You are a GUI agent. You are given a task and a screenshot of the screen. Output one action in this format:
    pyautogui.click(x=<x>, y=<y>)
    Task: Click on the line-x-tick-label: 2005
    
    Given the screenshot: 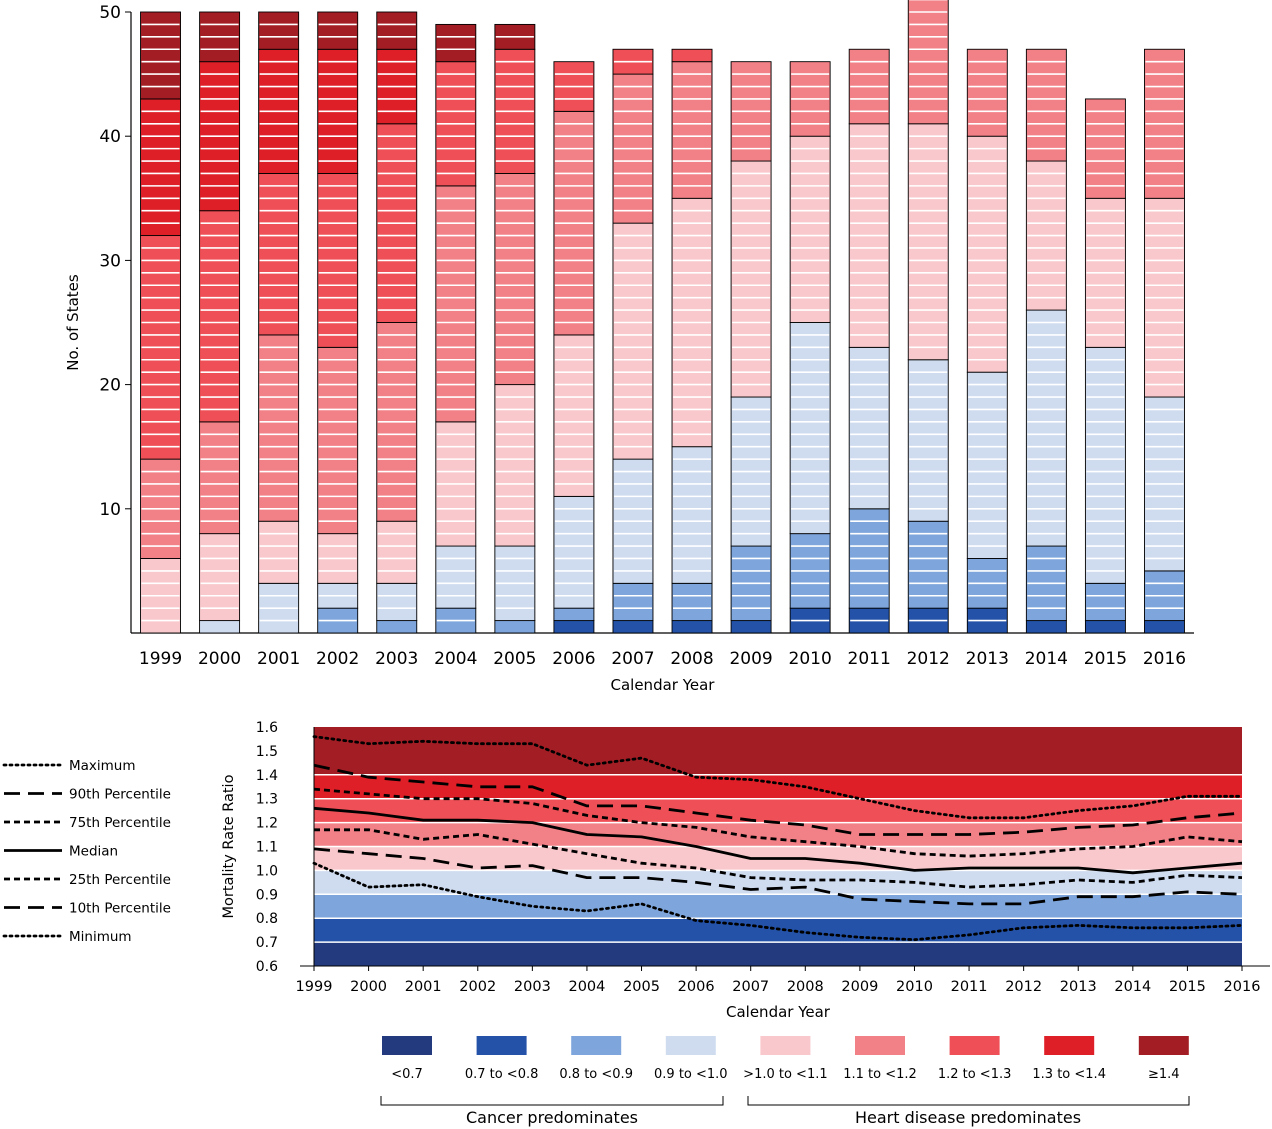 What is the action you would take?
    pyautogui.click(x=641, y=987)
    